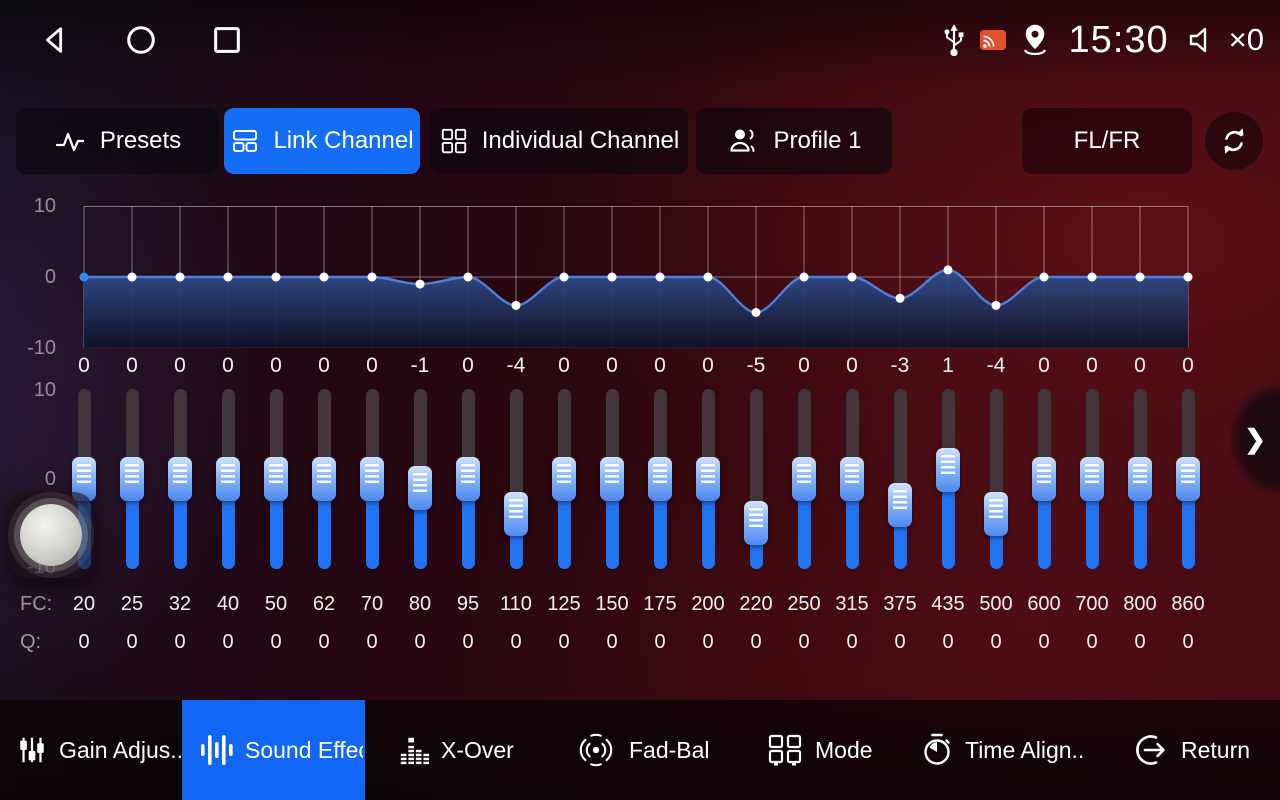  I want to click on home-icon, so click(141, 40).